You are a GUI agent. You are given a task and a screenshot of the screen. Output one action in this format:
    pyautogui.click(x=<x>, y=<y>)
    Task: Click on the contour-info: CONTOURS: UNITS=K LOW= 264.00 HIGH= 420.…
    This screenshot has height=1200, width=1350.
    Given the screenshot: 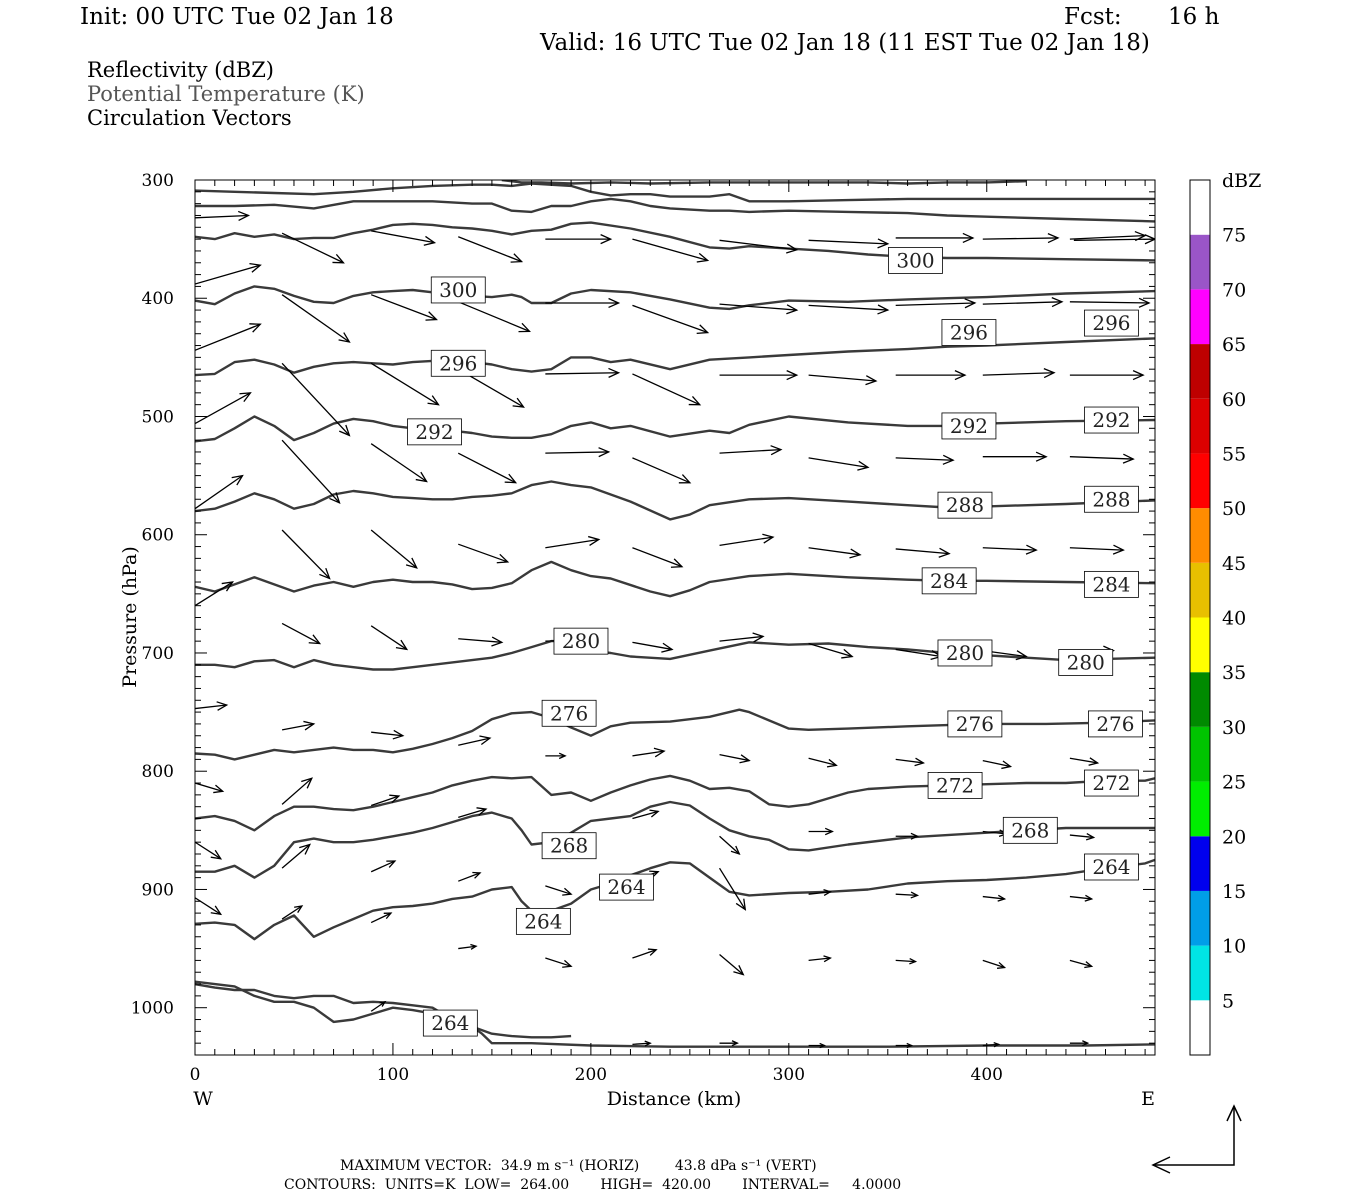 What is the action you would take?
    pyautogui.click(x=593, y=1185)
    